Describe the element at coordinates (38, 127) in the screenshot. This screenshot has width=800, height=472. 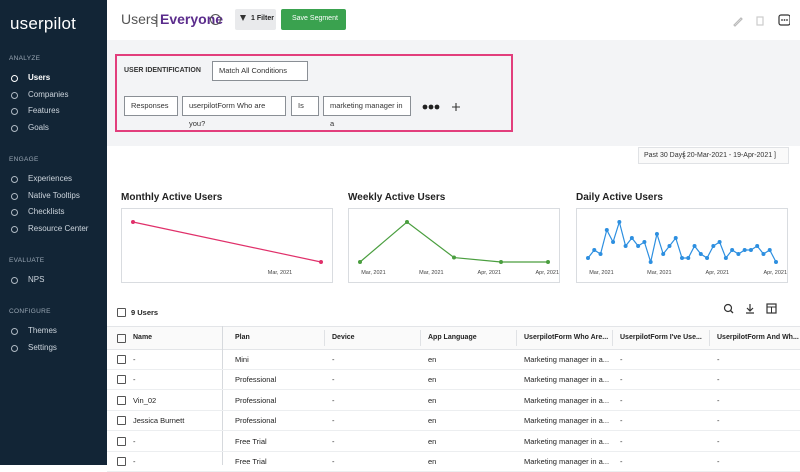
I see `nav-item: Goals` at that location.